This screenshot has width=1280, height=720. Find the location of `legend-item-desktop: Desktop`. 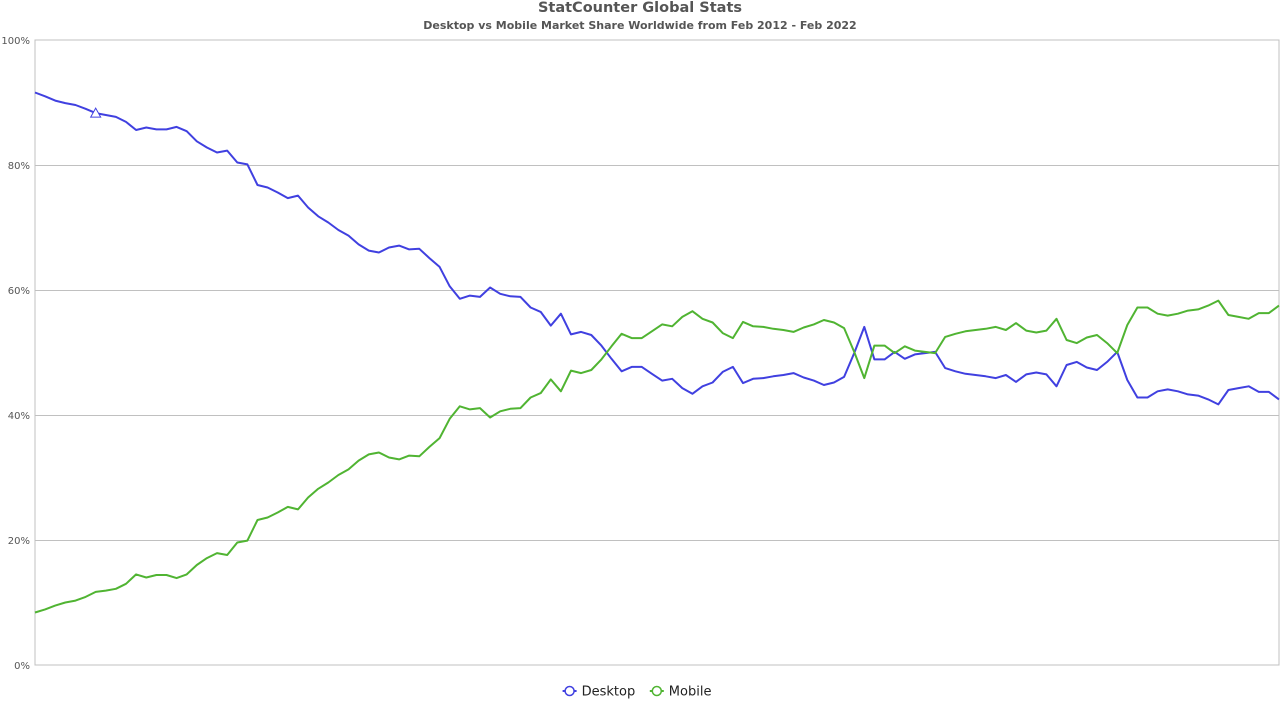

legend-item-desktop: Desktop is located at coordinates (599, 692).